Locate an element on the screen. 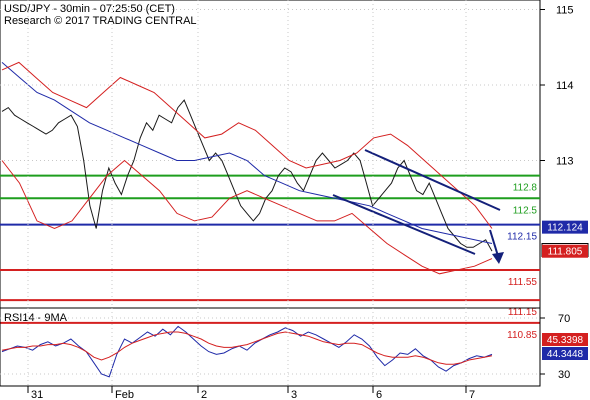  rsi-tick-label: 70 is located at coordinates (564, 319).